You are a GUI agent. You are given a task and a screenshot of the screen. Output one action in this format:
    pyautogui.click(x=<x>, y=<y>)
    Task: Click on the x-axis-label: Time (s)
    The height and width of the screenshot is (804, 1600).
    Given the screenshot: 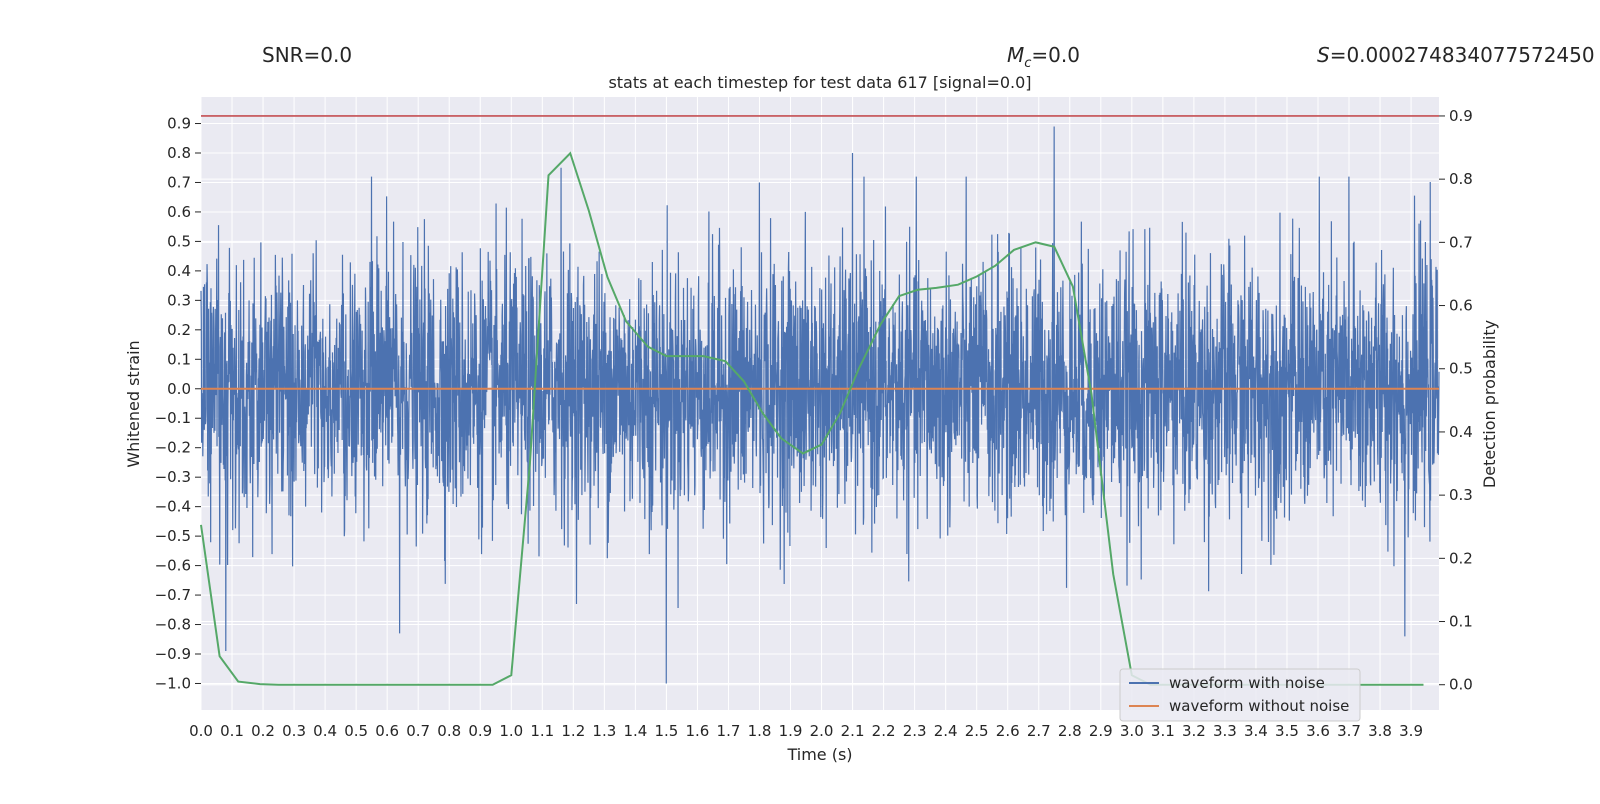 What is the action you would take?
    pyautogui.click(x=819, y=754)
    